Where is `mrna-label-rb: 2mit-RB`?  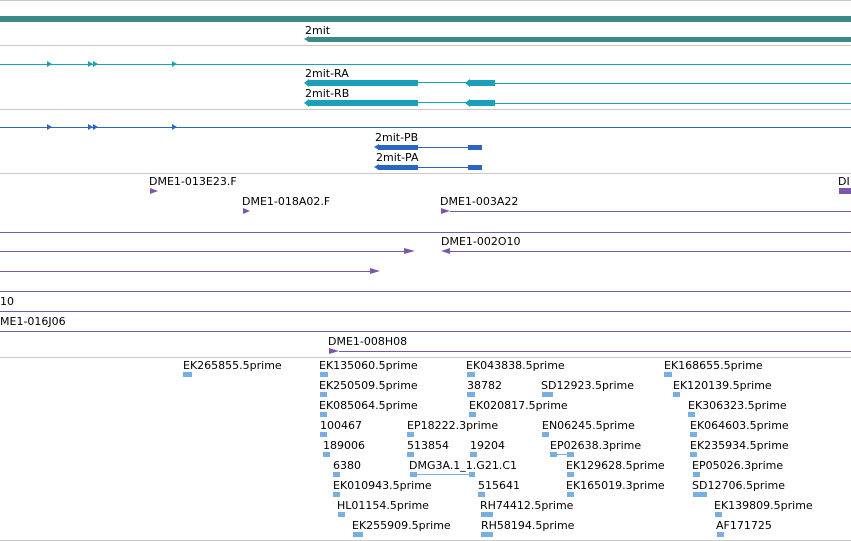 mrna-label-rb: 2mit-RB is located at coordinates (327, 93).